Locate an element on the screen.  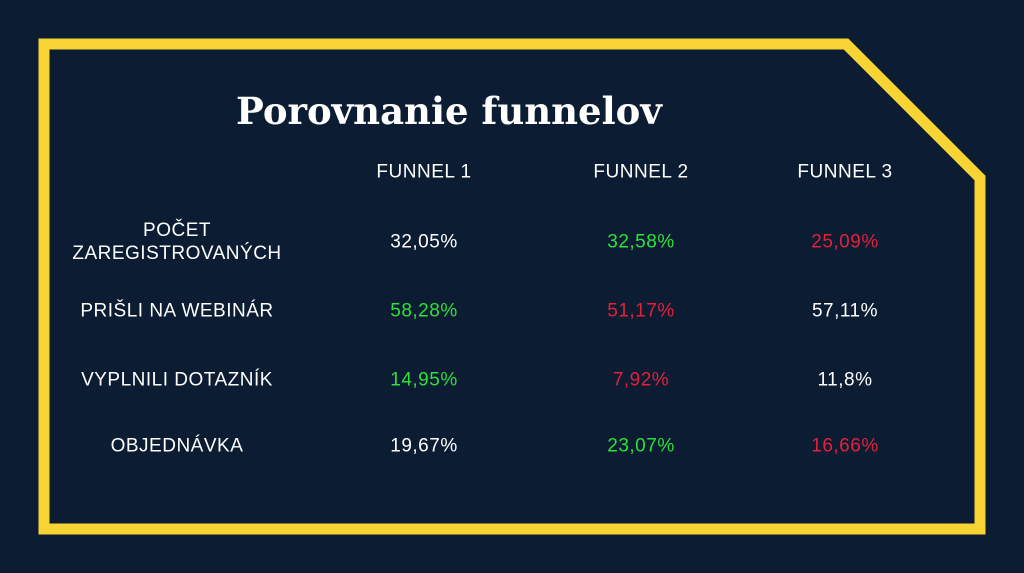
value-cell: 19,67% is located at coordinates (424, 446).